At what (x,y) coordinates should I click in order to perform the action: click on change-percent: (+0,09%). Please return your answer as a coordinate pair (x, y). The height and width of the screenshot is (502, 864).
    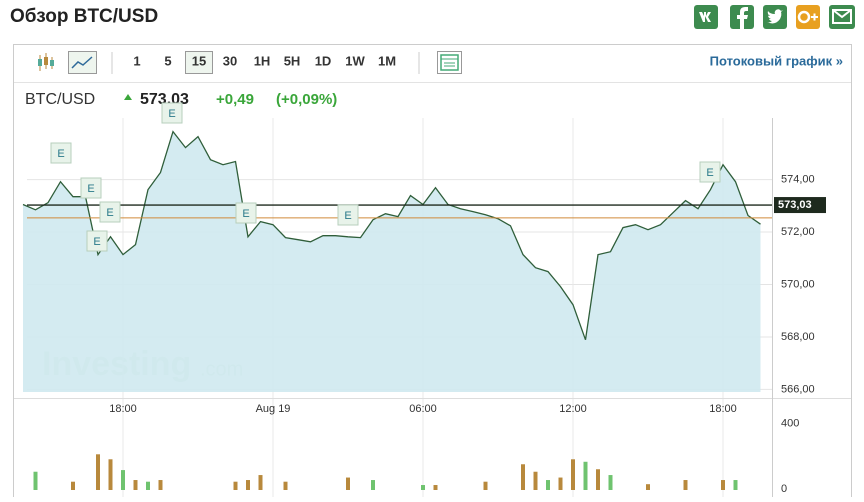
    Looking at the image, I should click on (306, 99).